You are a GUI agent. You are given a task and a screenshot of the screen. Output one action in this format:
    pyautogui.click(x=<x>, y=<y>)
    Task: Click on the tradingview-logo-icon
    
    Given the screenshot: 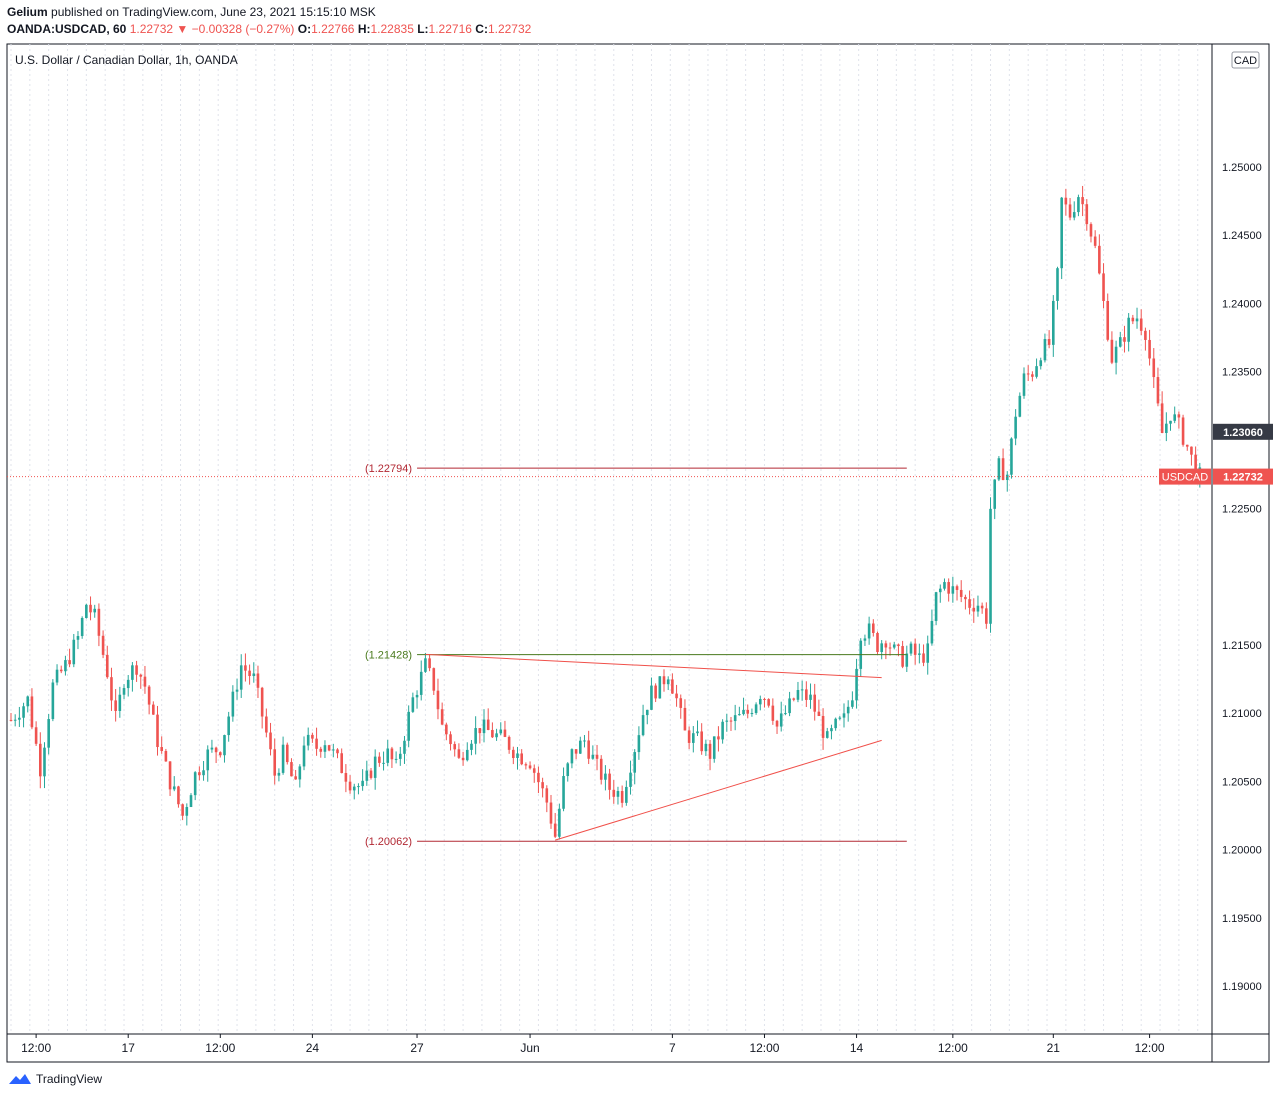 What is the action you would take?
    pyautogui.click(x=20, y=1079)
    